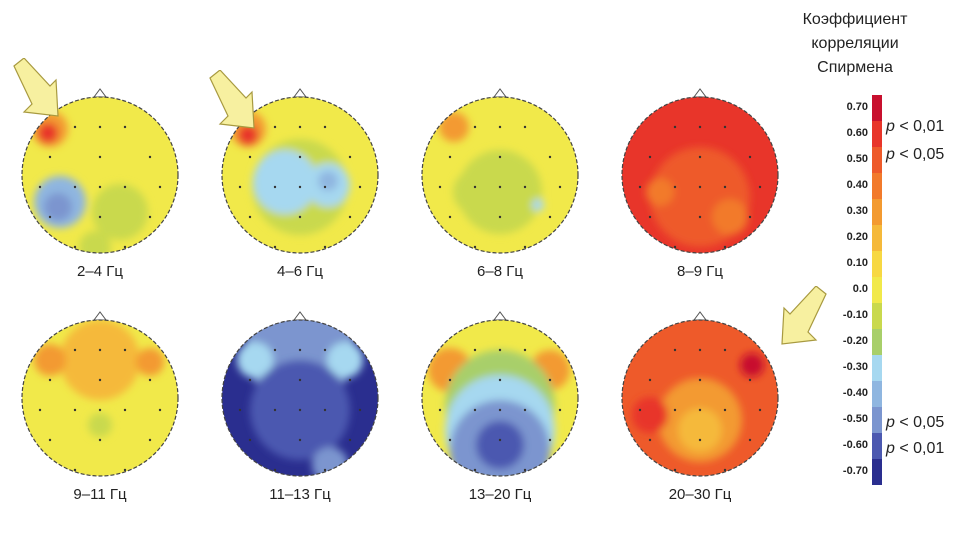  I want to click on colorbar-tick-label: -0.70, so click(855, 471).